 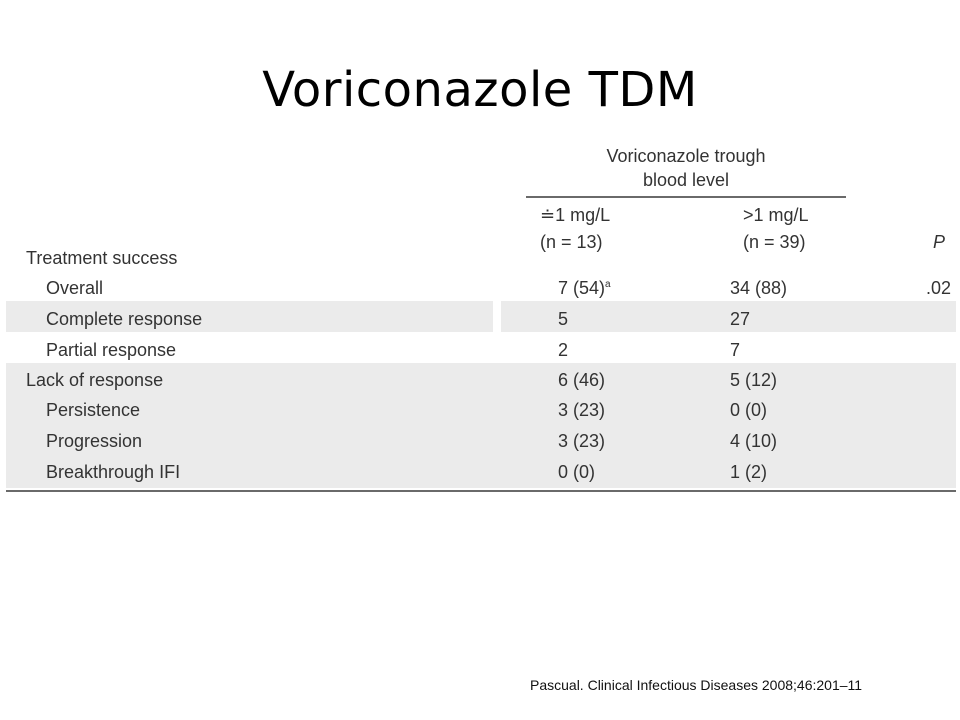 I want to click on row-value-high: 1 (2), so click(x=749, y=472).